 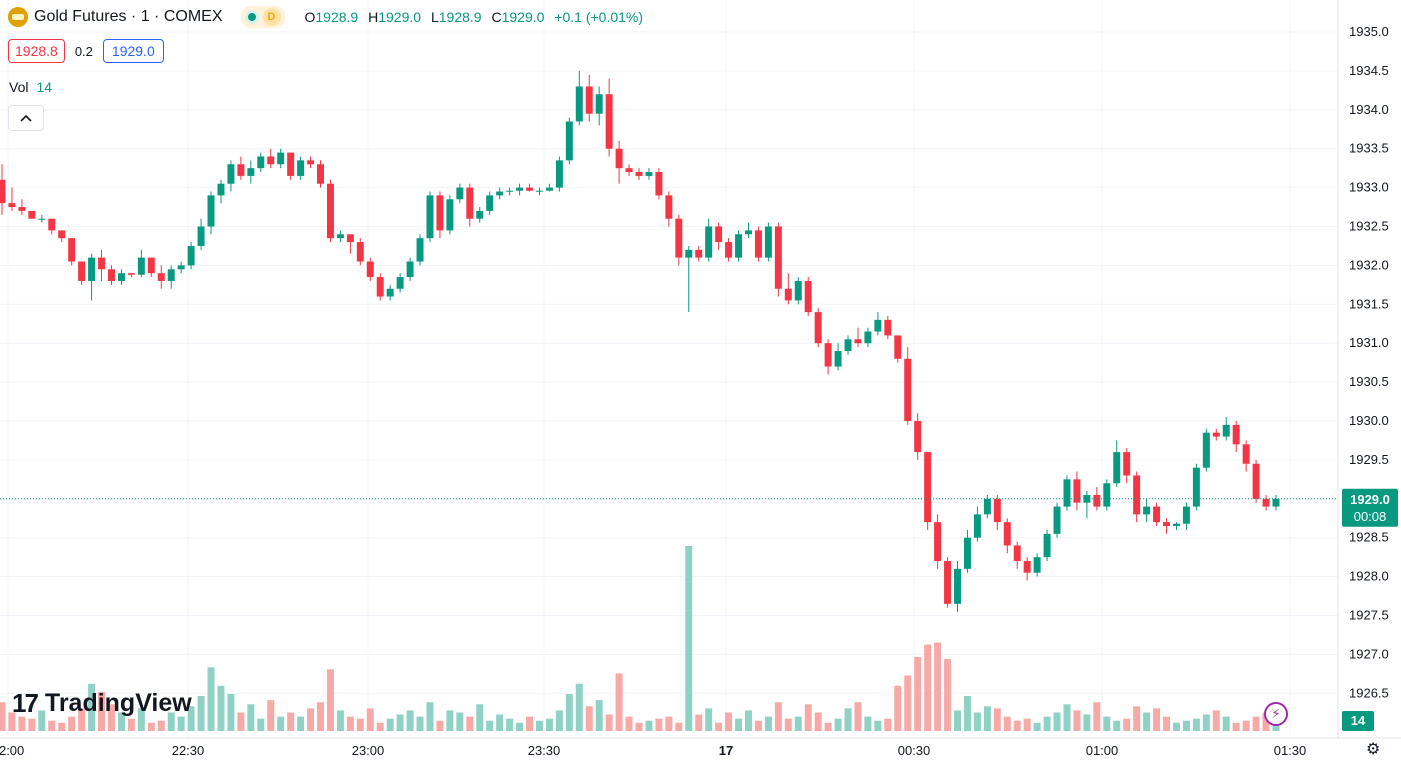 What do you see at coordinates (36, 51) in the screenshot?
I see `sell-price-button: 1928.8` at bounding box center [36, 51].